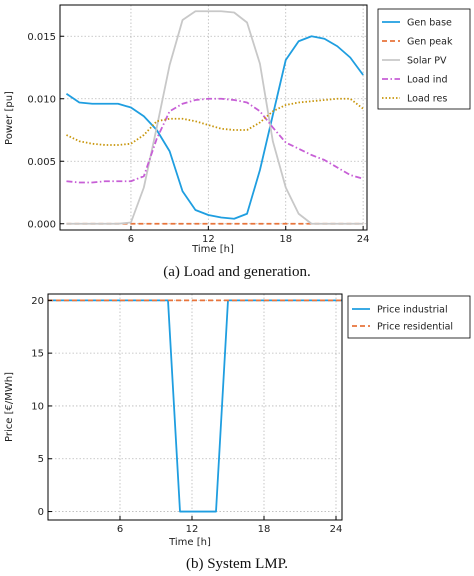 The width and height of the screenshot is (474, 576). What do you see at coordinates (430, 42) in the screenshot?
I see `chart-a-legend-label: Gen peak` at bounding box center [430, 42].